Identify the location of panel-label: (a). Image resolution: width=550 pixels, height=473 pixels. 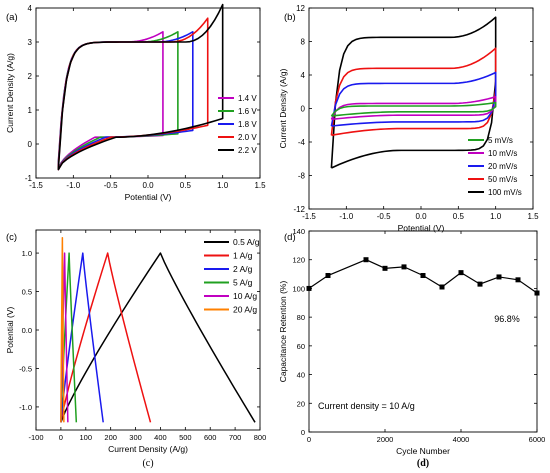
(12, 17).